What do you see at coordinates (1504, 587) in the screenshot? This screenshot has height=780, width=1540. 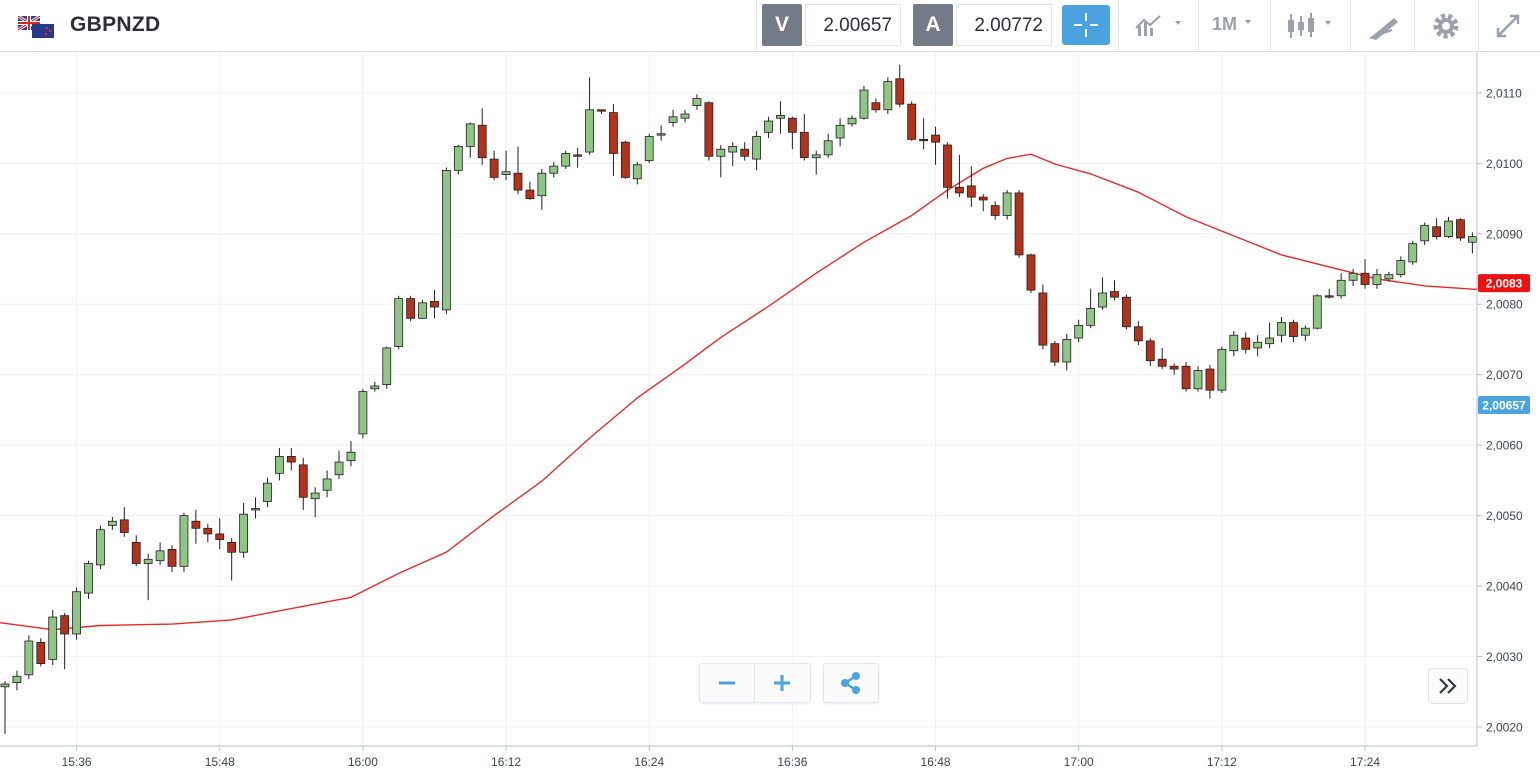 I see `y-tick-label: 2,0040` at bounding box center [1504, 587].